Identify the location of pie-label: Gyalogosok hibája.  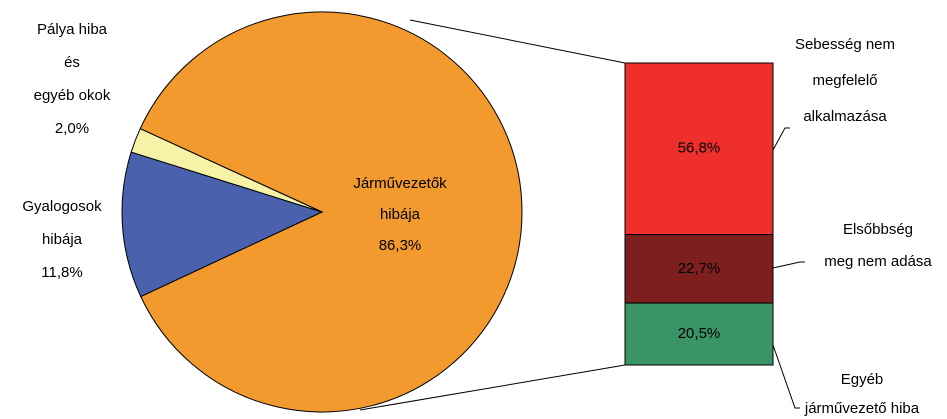
(62, 223).